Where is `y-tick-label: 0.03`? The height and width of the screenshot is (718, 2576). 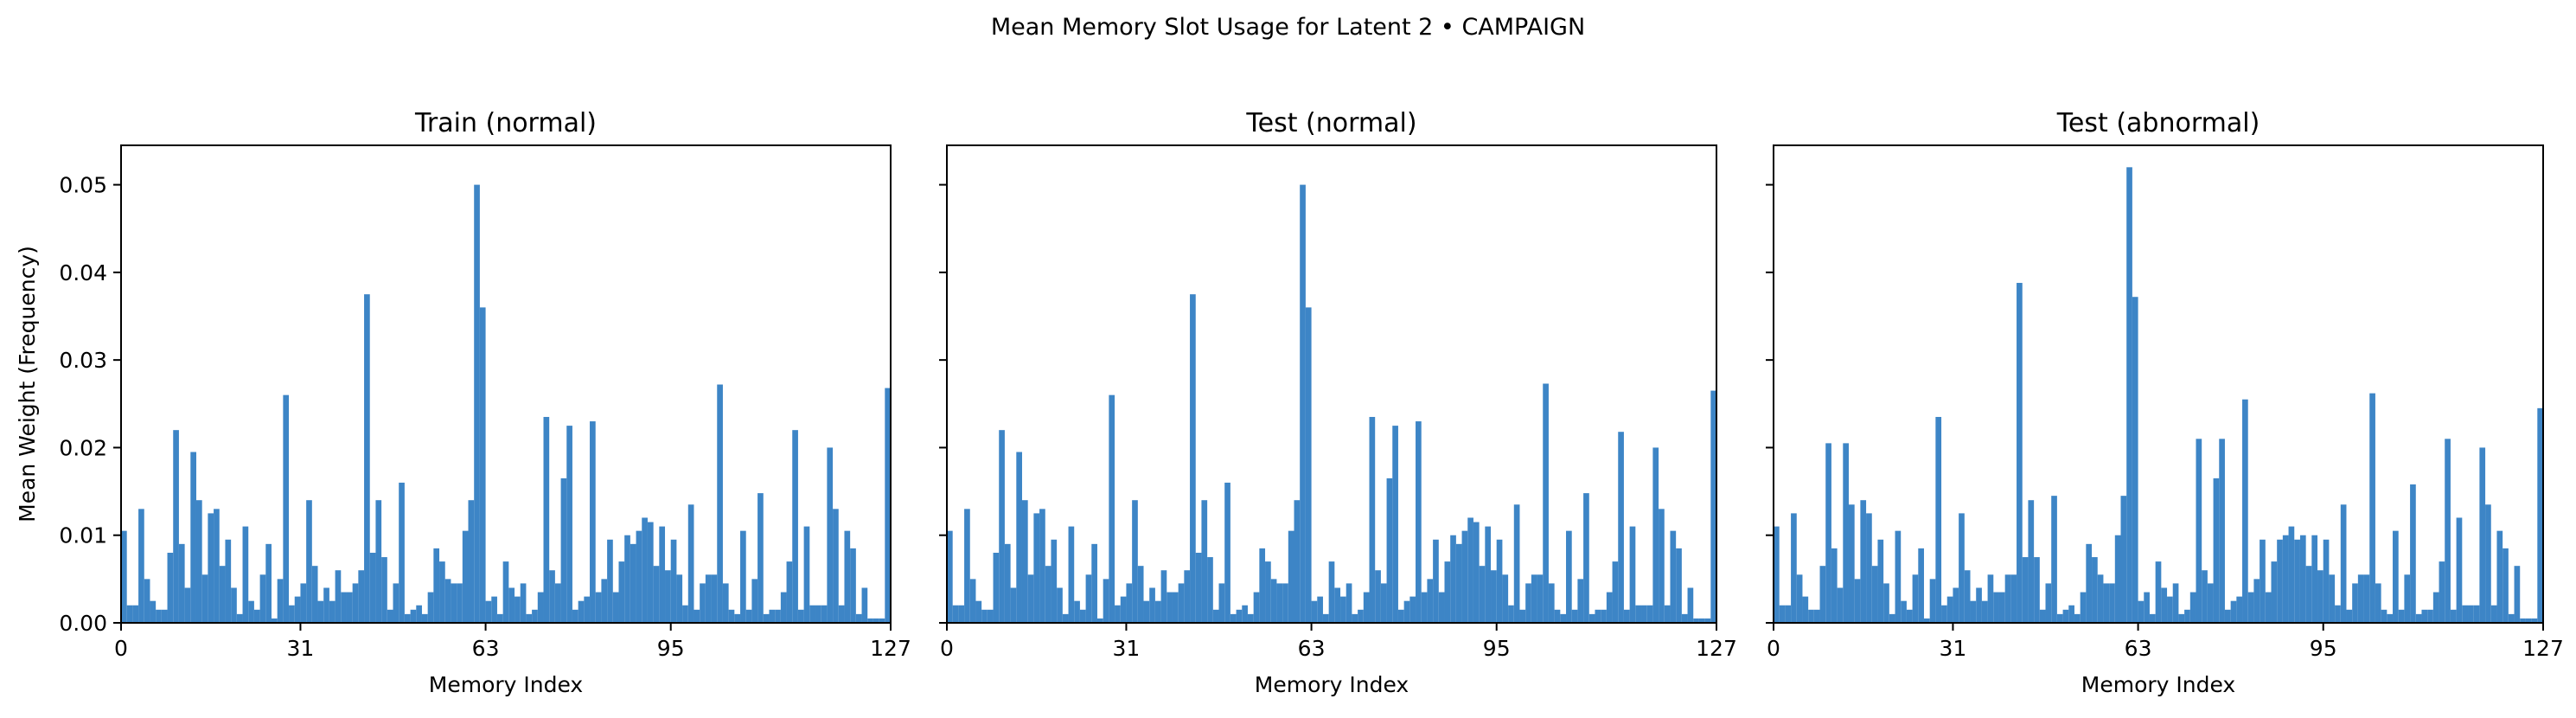 y-tick-label: 0.03 is located at coordinates (83, 361).